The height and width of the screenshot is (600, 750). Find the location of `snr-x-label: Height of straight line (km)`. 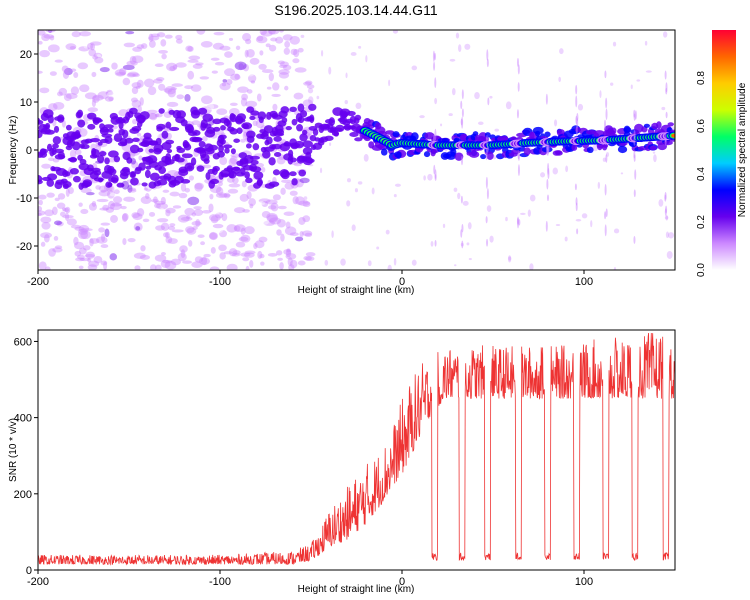

snr-x-label: Height of straight line (km) is located at coordinates (356, 589).